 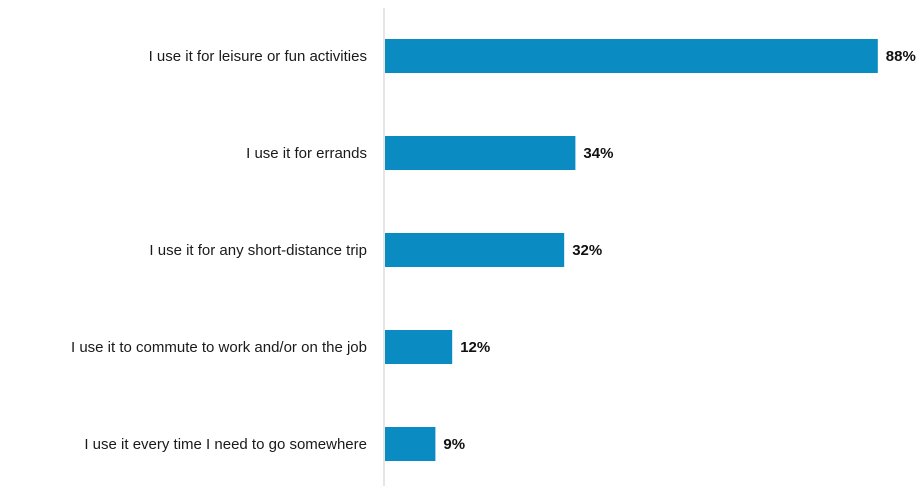 What do you see at coordinates (454, 444) in the screenshot?
I see `value-label: 9%` at bounding box center [454, 444].